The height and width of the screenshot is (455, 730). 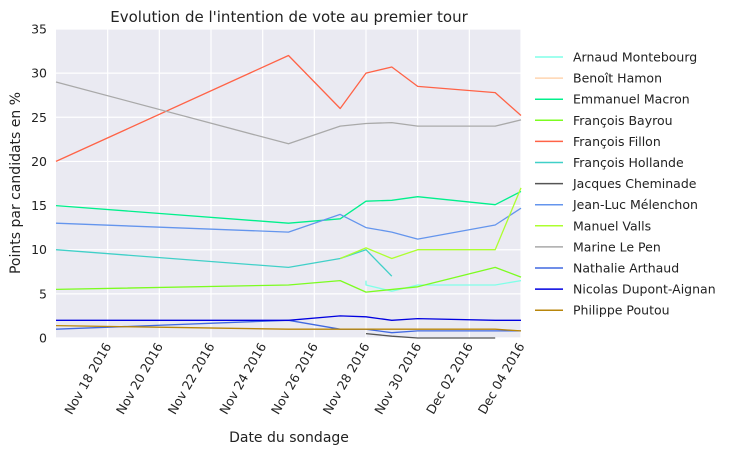 What do you see at coordinates (635, 204) in the screenshot?
I see `legend-label: Jean-Luc Mélenchon` at bounding box center [635, 204].